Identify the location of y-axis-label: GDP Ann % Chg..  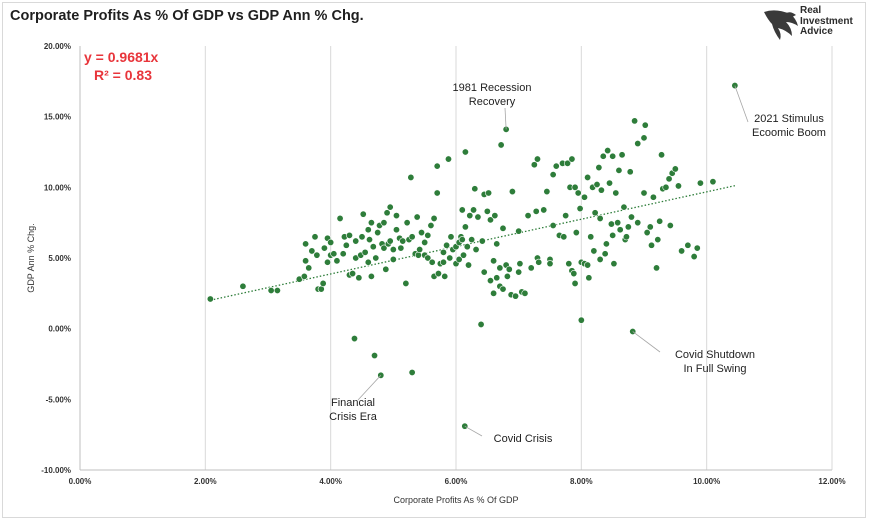
(31, 257).